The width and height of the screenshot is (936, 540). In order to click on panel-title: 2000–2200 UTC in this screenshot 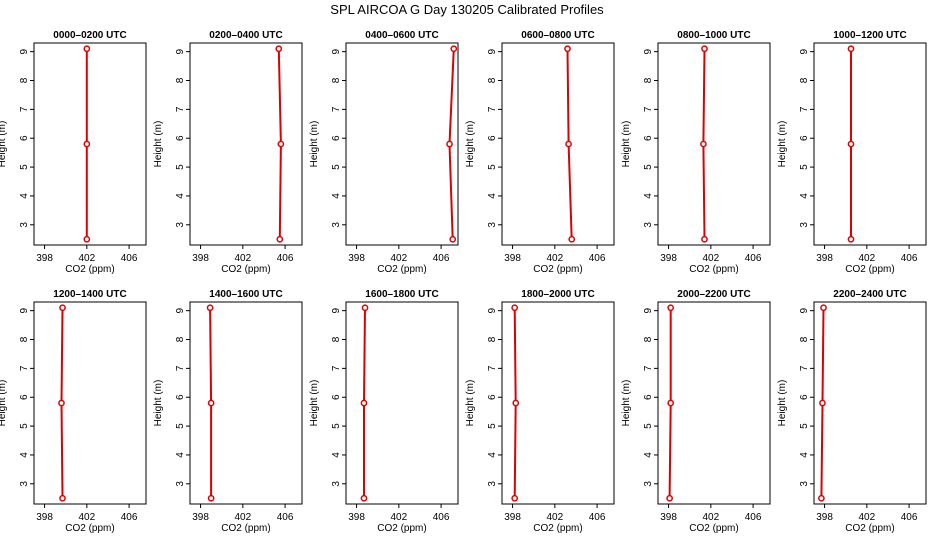, I will do `click(713, 294)`.